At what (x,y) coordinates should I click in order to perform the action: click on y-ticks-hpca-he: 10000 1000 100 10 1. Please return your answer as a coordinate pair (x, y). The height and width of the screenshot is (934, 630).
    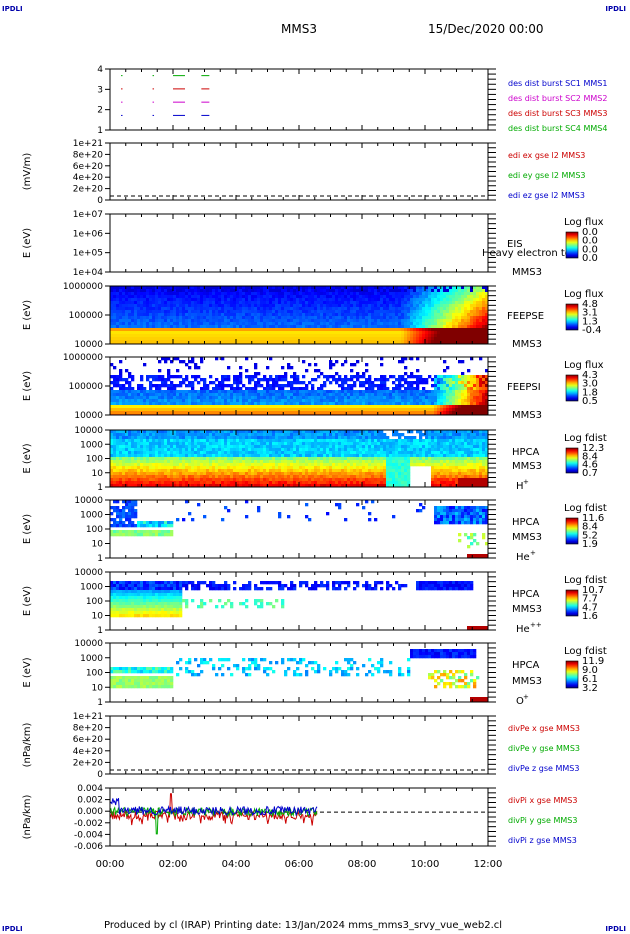
    Looking at the image, I should click on (92, 530).